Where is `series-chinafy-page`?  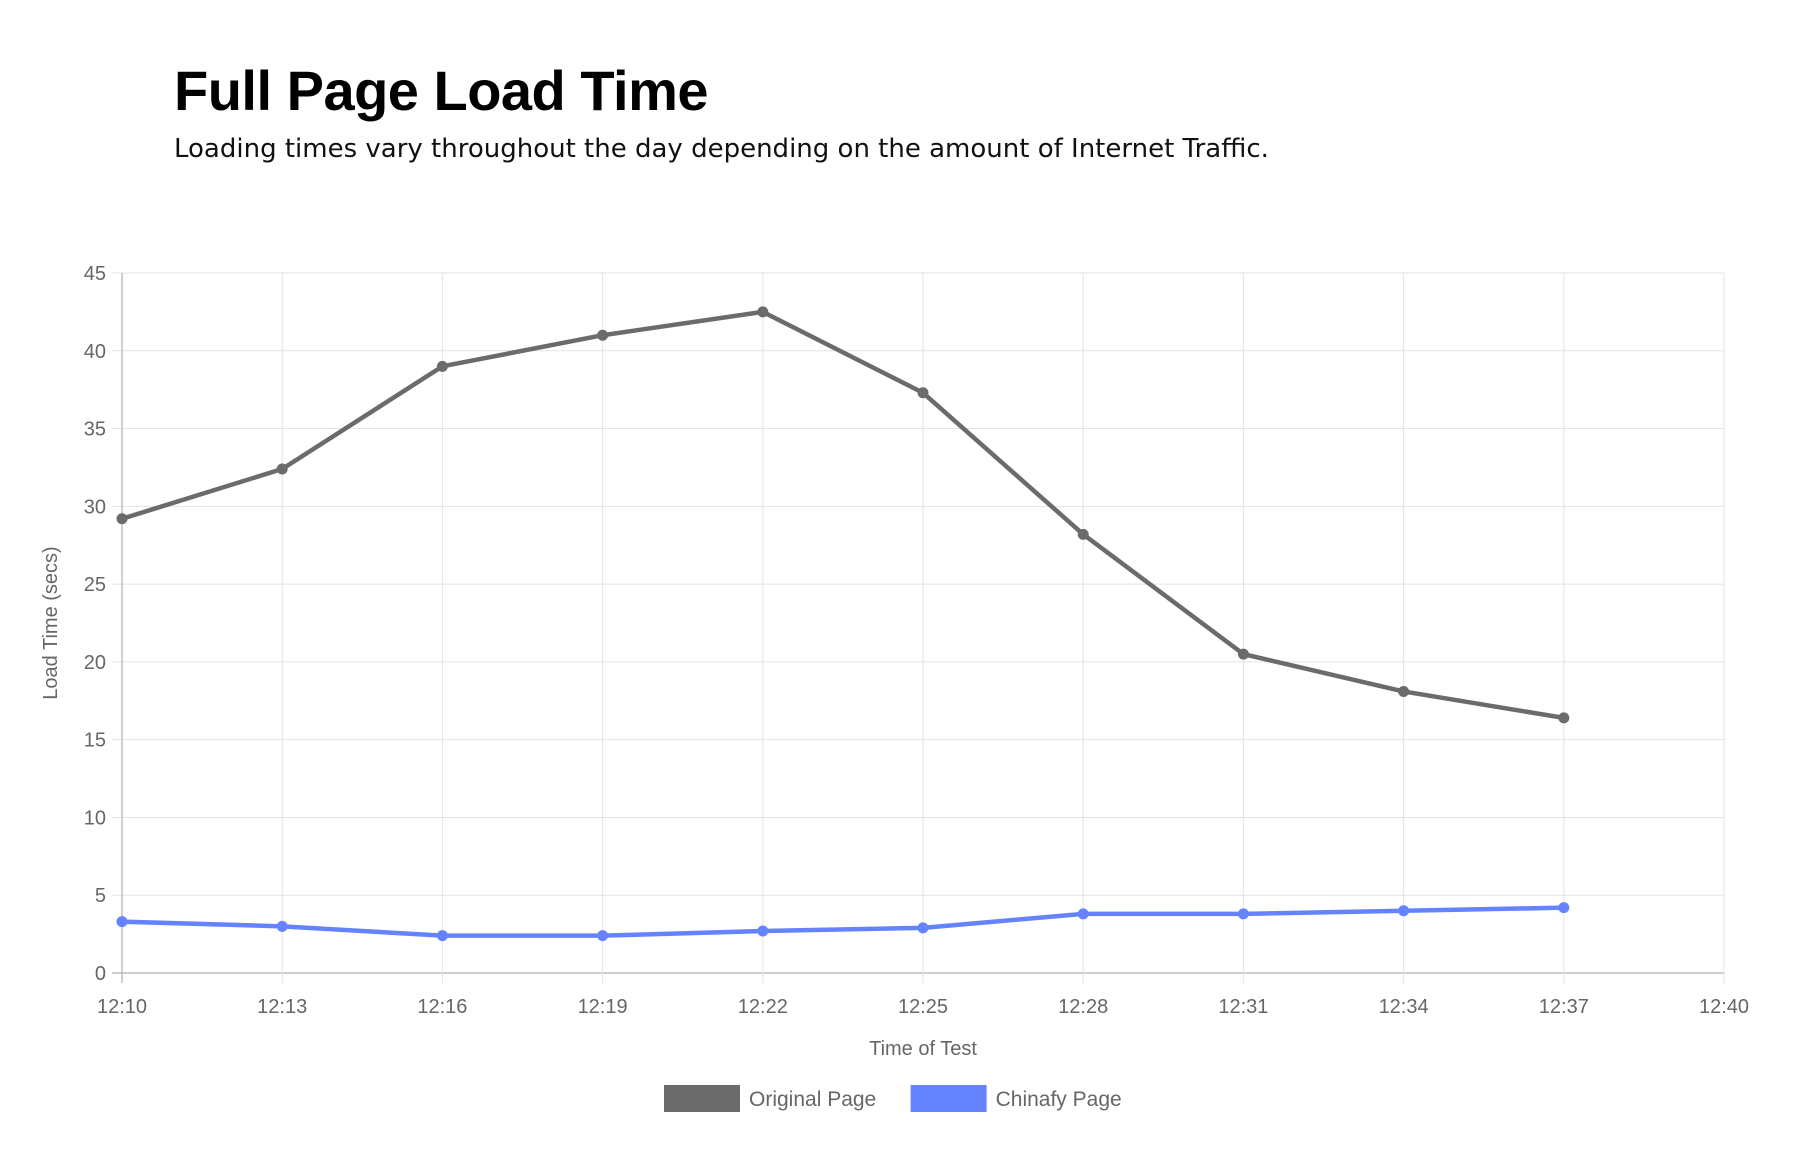
series-chinafy-page is located at coordinates (843, 922).